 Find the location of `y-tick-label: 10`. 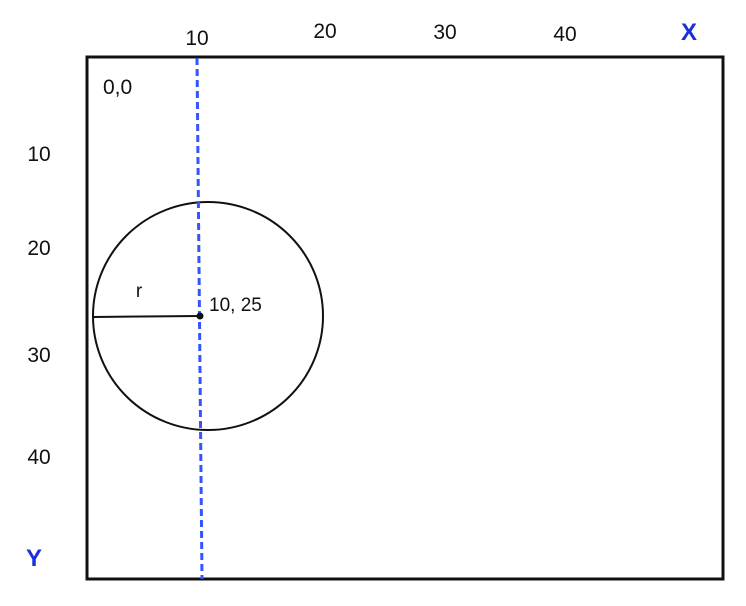

y-tick-label: 10 is located at coordinates (38, 154).